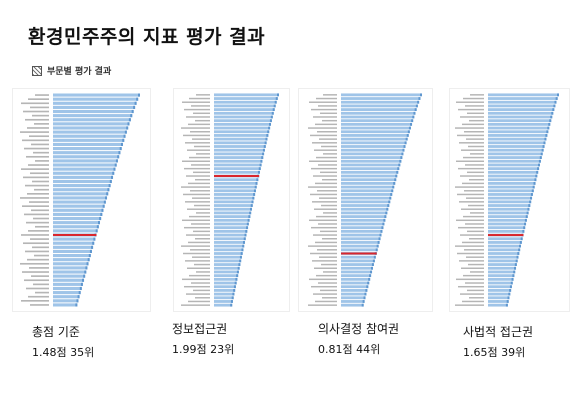 The height and width of the screenshot is (409, 580). I want to click on caption-information: 정보접근권 1.99점 23위, so click(203, 338).